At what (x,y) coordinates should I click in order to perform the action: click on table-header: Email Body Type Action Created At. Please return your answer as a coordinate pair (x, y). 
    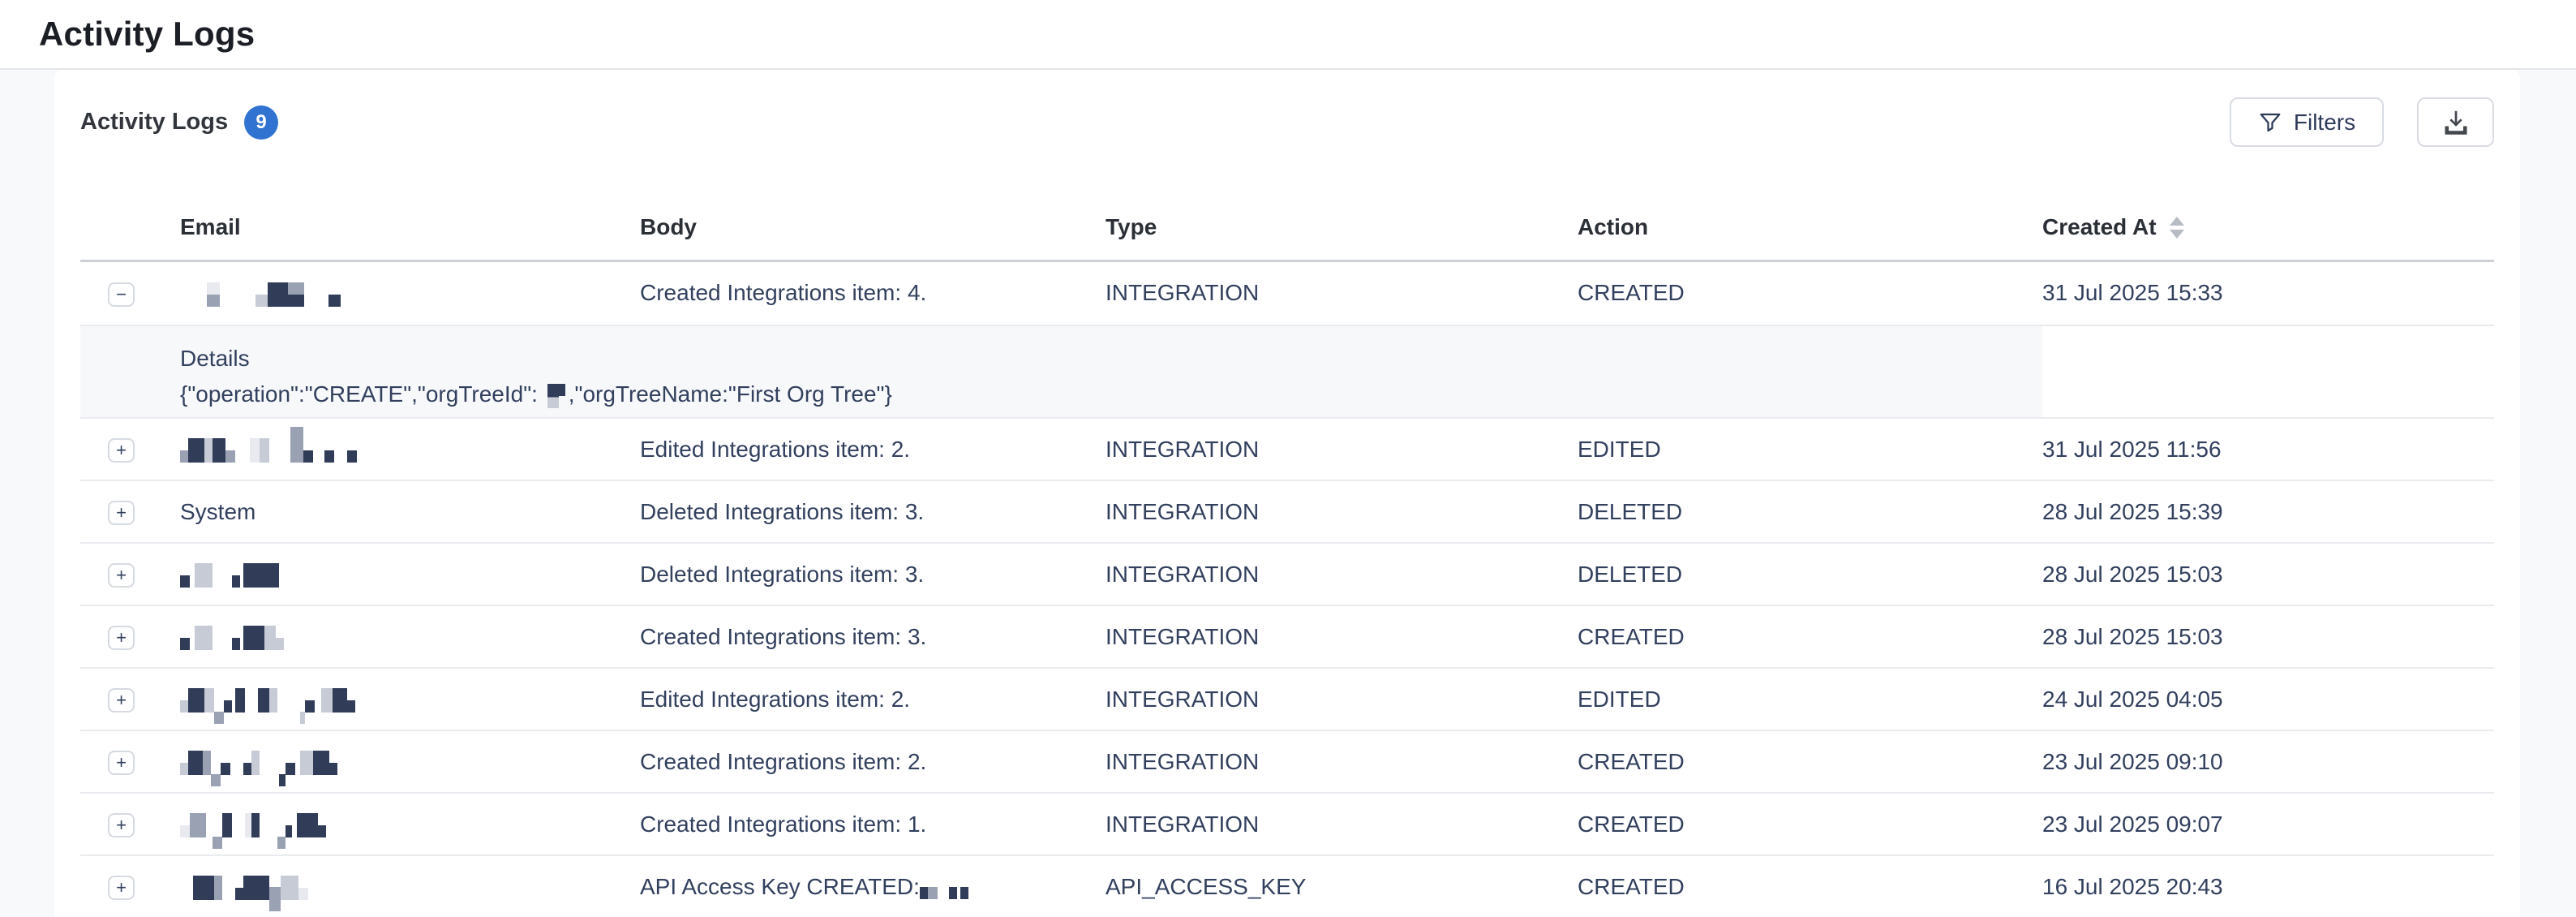
    Looking at the image, I should click on (1287, 229).